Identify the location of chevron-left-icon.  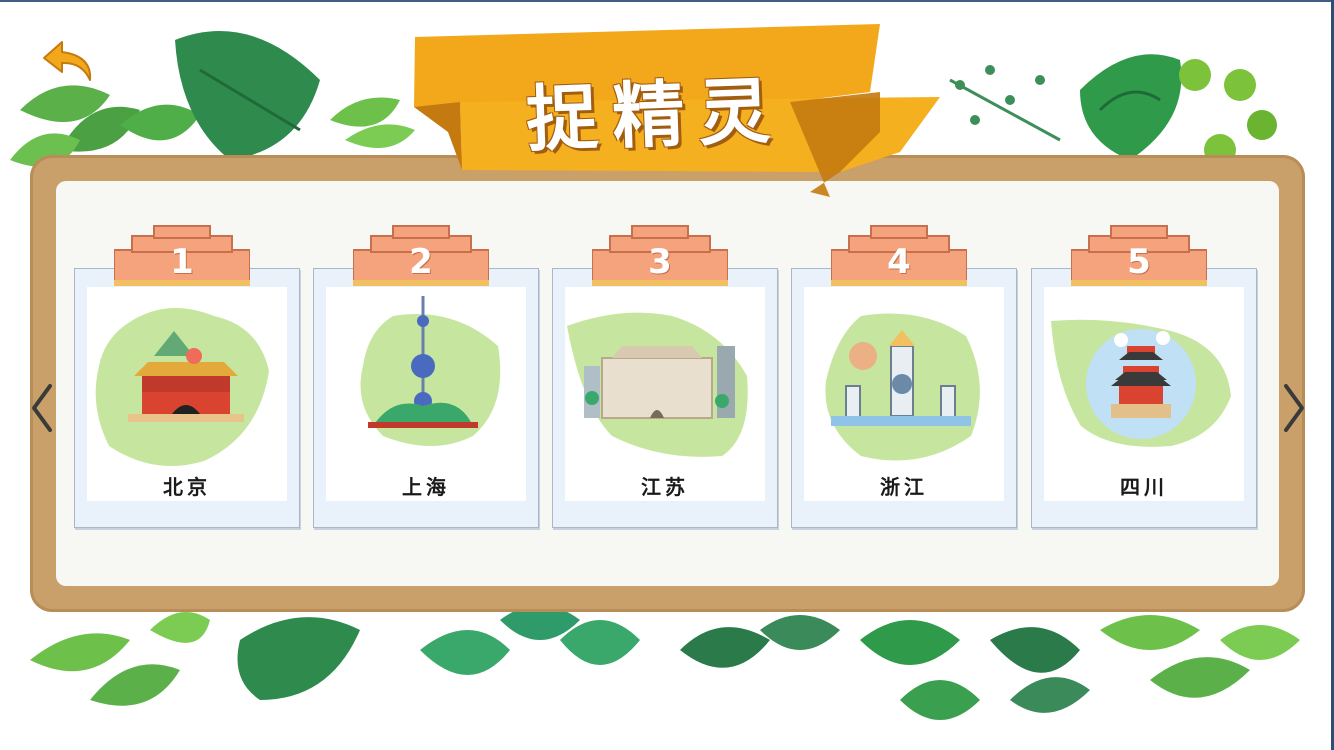
(42, 408).